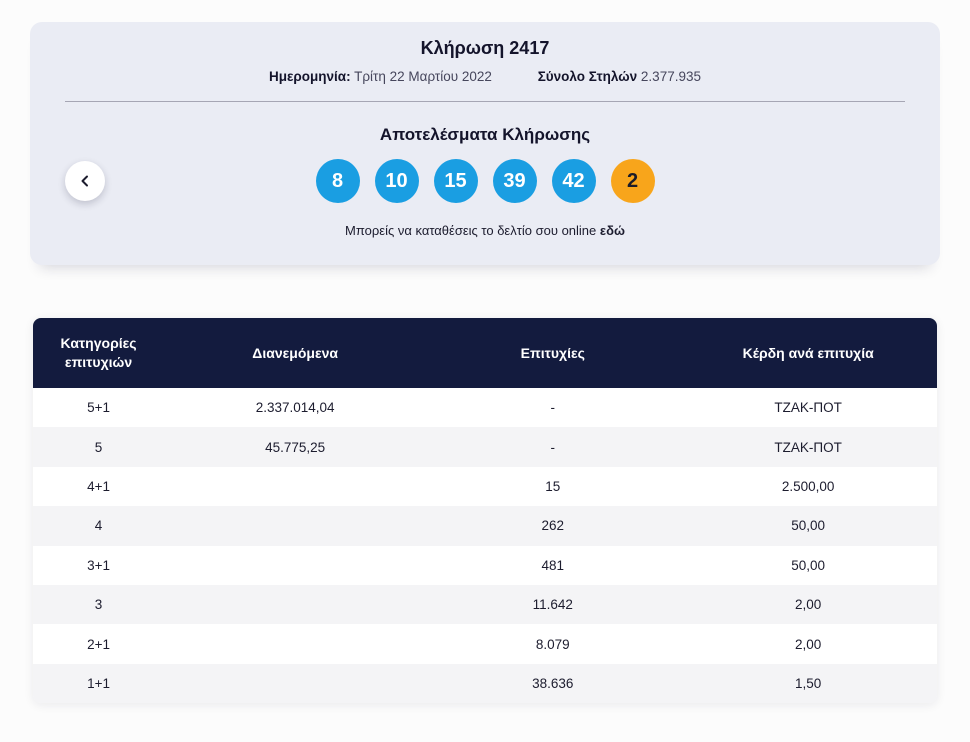 The height and width of the screenshot is (742, 970). Describe the element at coordinates (485, 526) in the screenshot. I see `table-row: 4 262 50,00` at that location.